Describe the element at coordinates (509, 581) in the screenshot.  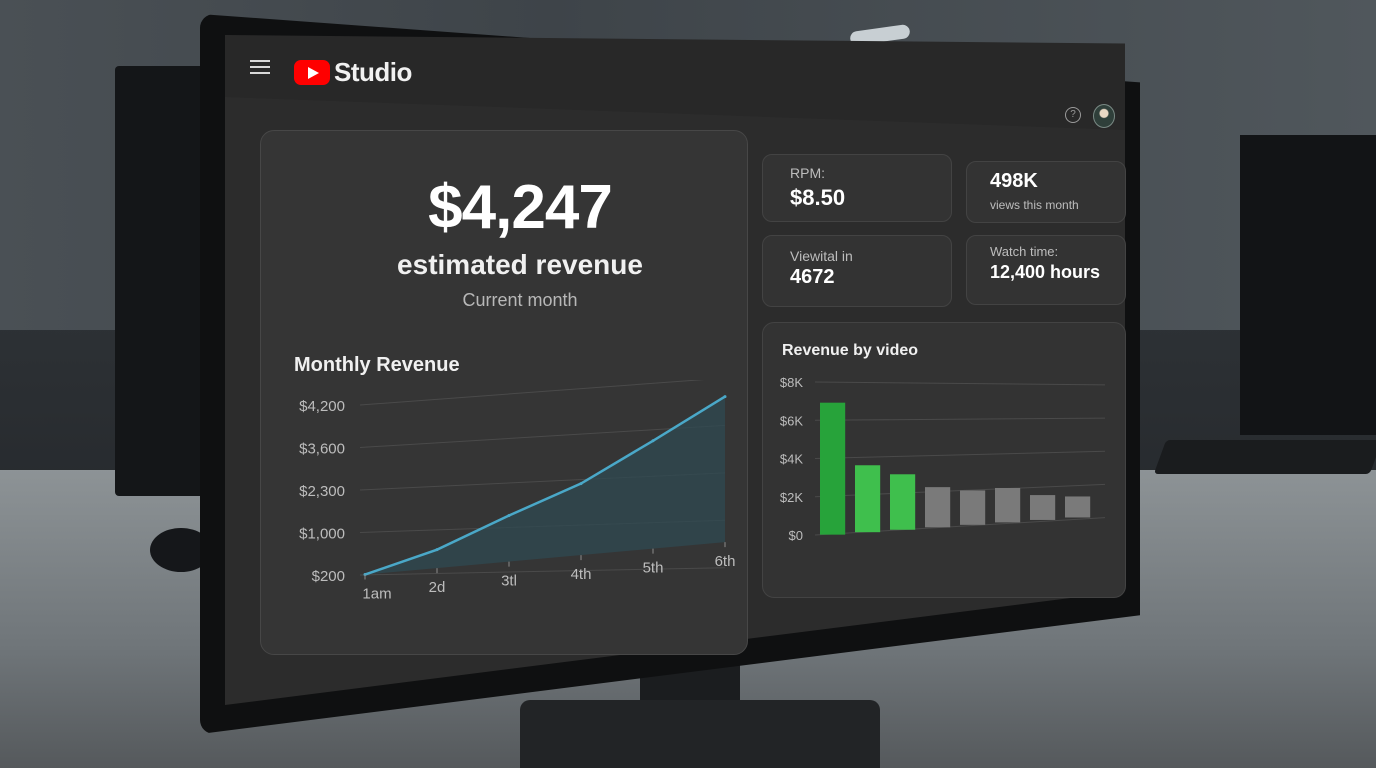
I see `x-tick-label: 3tl` at that location.